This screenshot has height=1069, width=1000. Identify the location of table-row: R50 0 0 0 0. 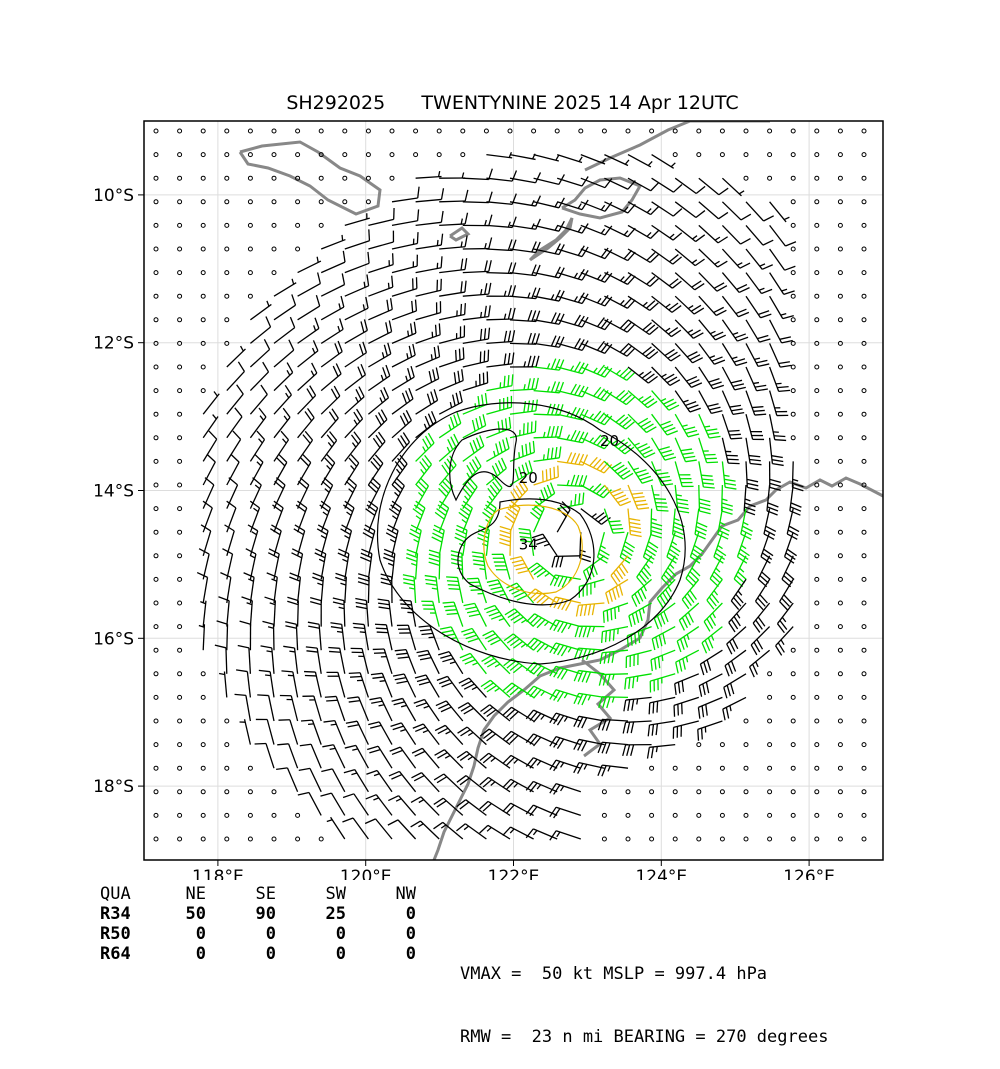
(258, 934).